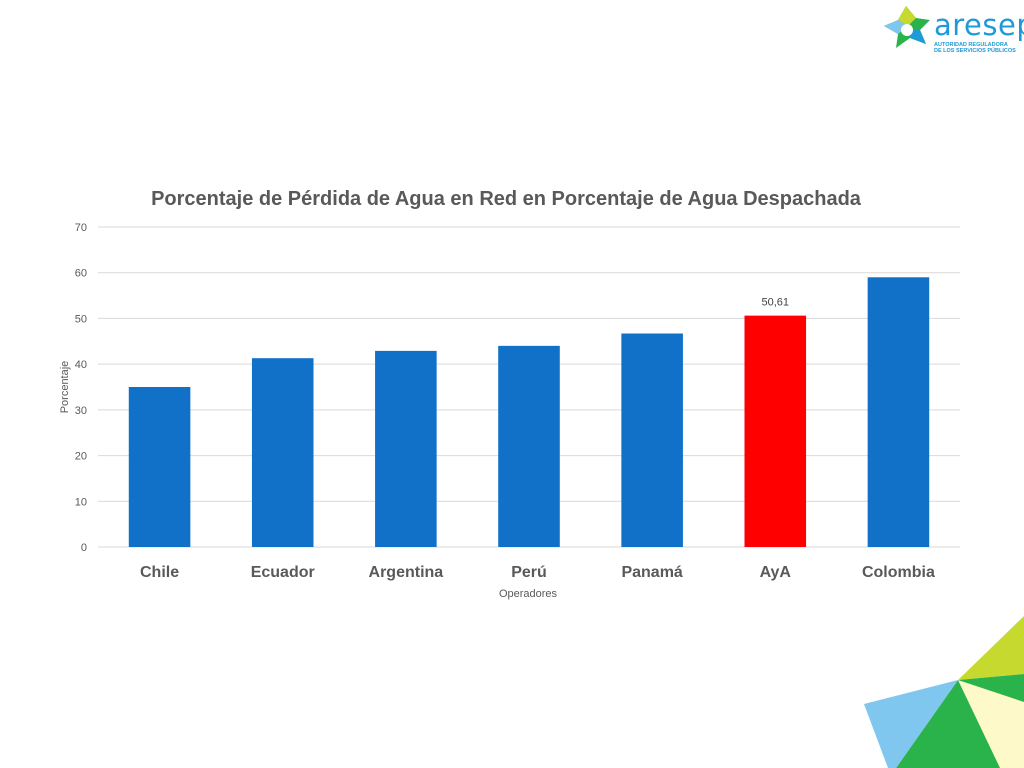 This screenshot has width=1024, height=768. I want to click on y-axis-label: Porcentaje, so click(65, 387).